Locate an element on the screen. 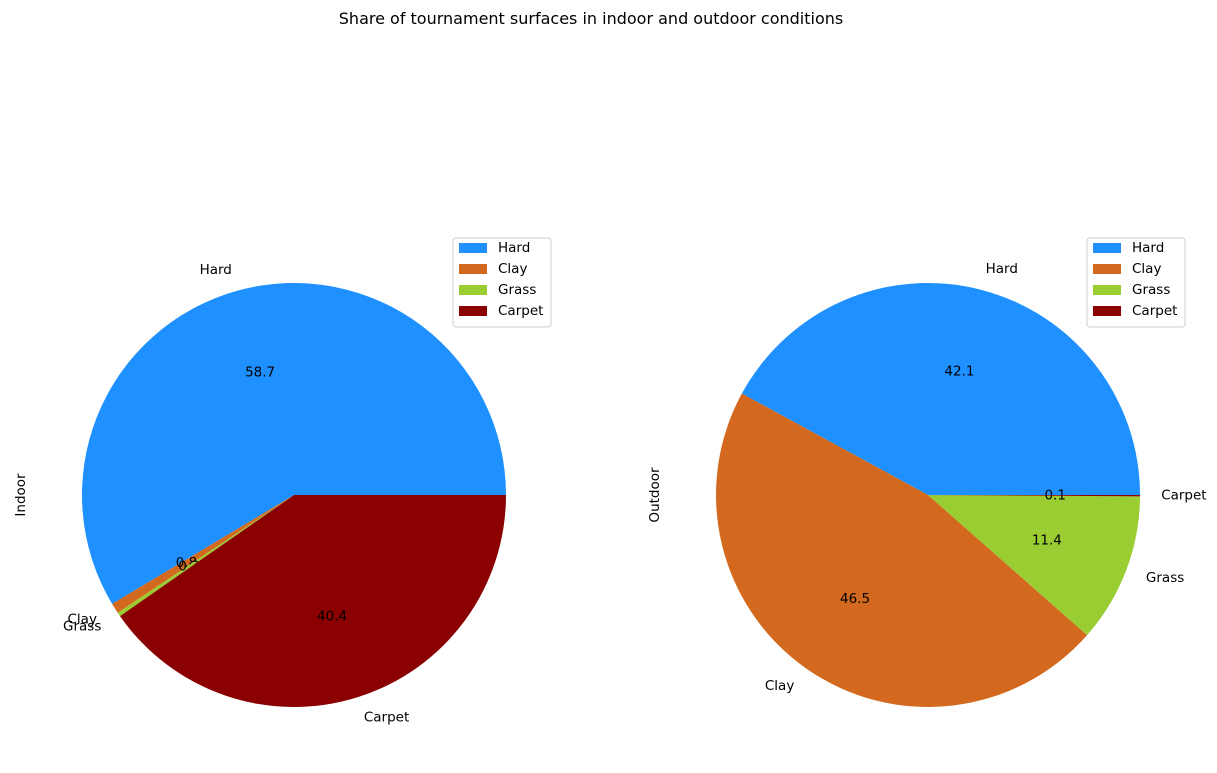  legend-swatch-indoor-carpet is located at coordinates (473, 311).